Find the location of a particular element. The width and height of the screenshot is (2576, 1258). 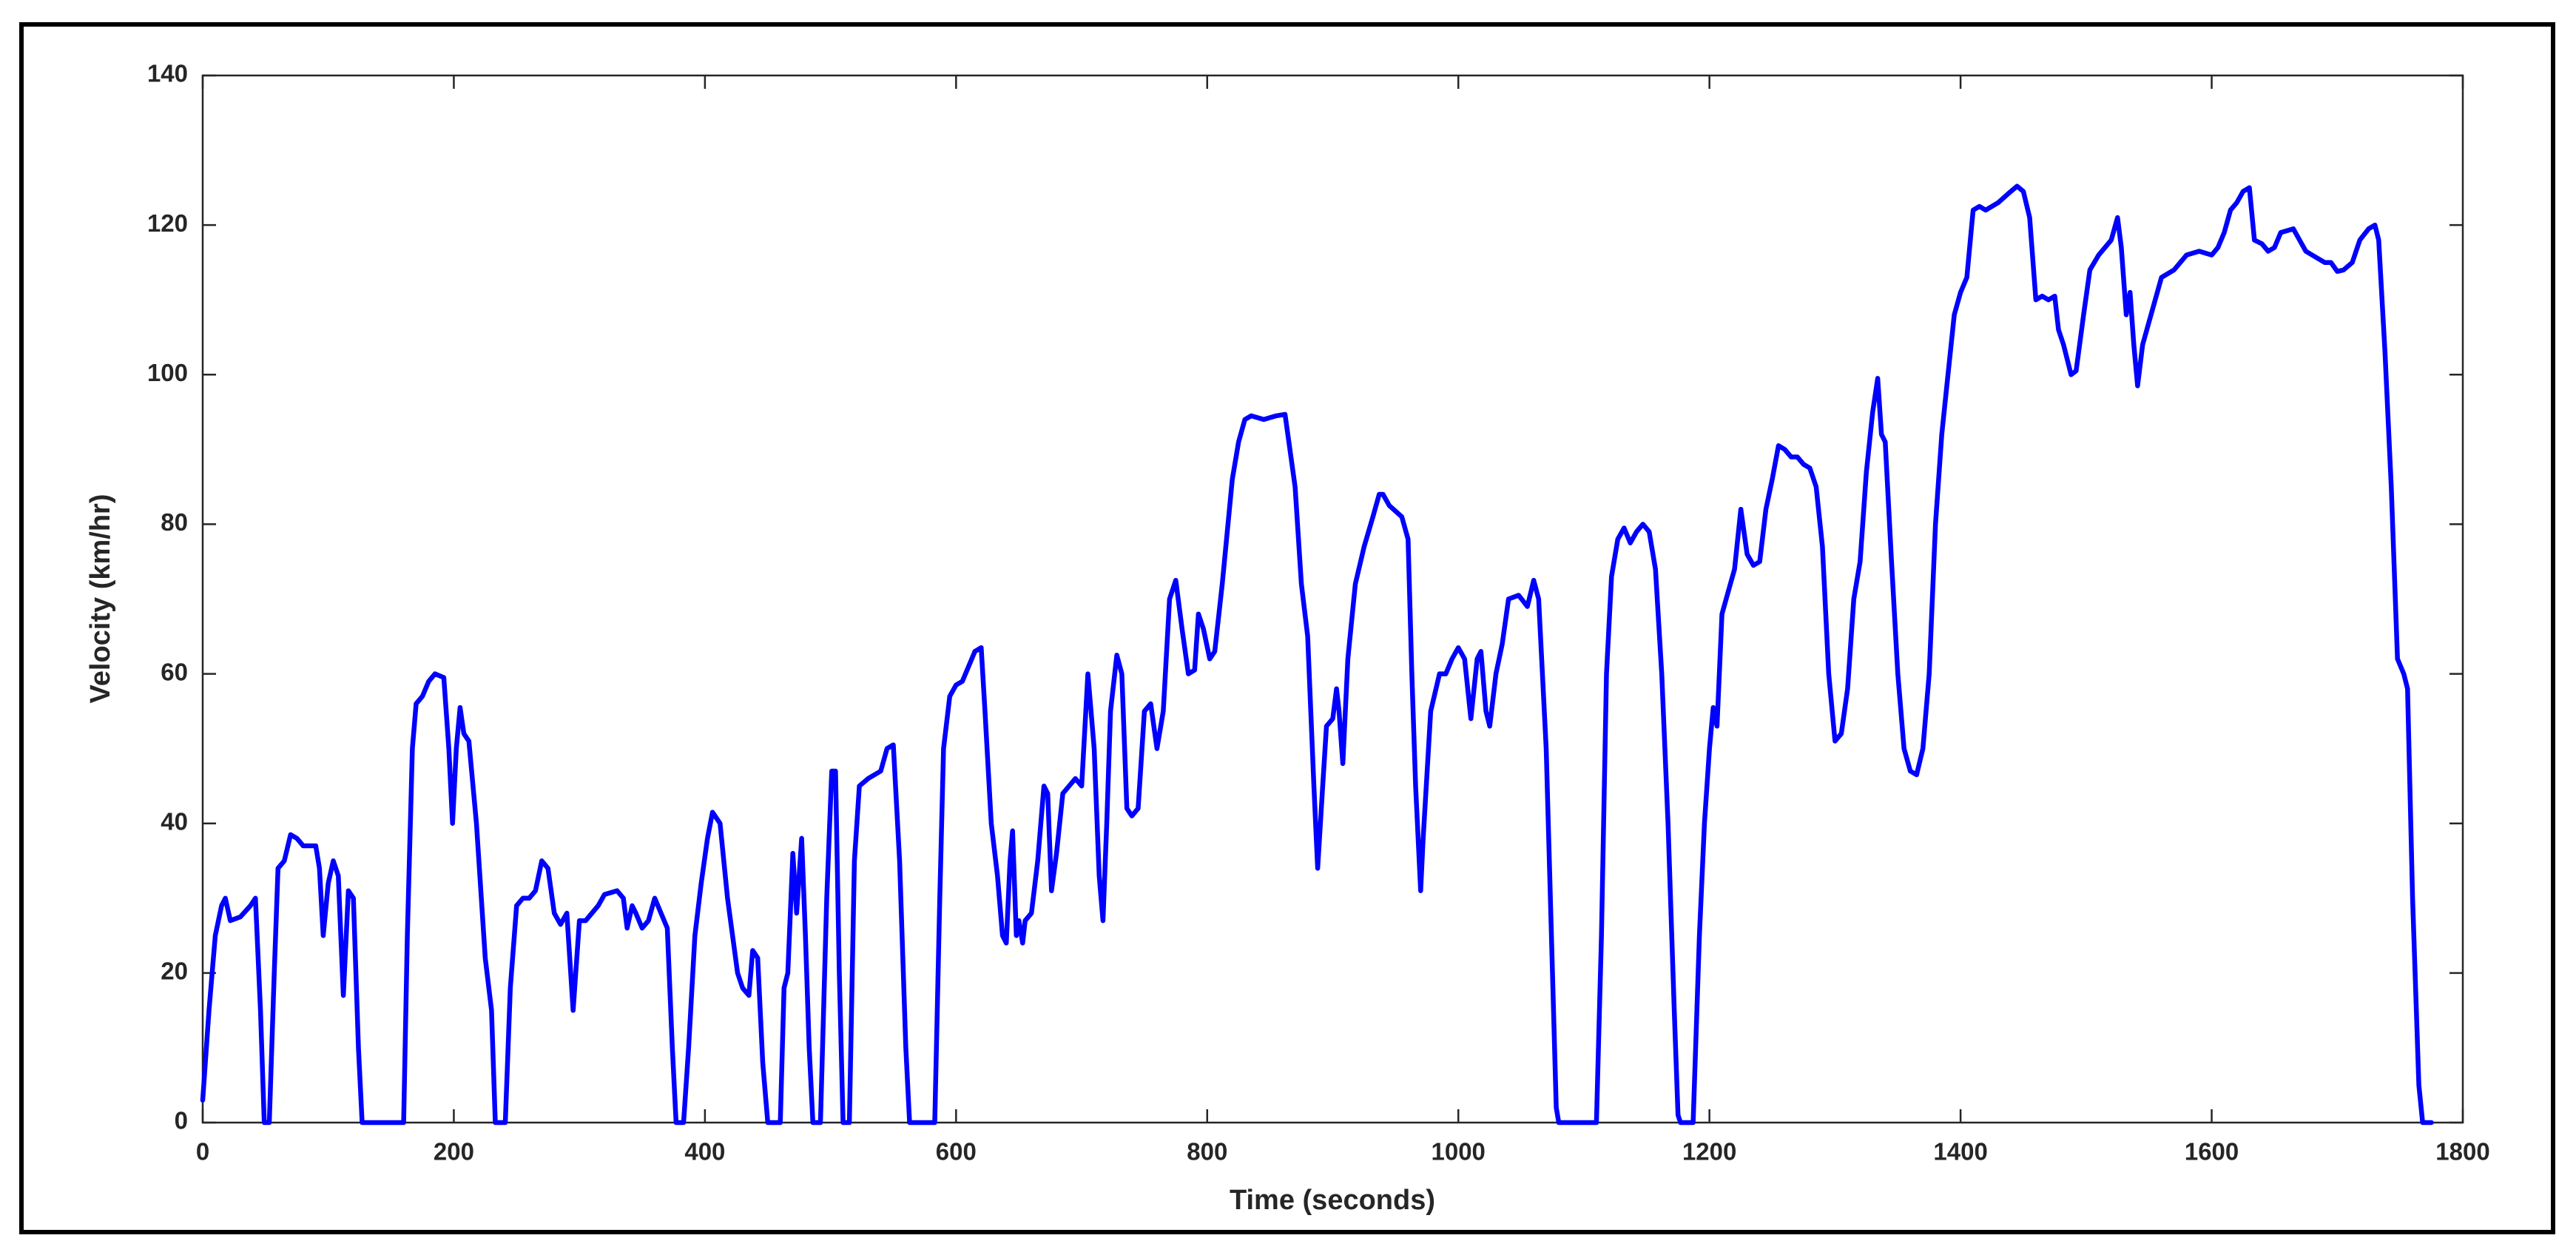

y-tick-label: 100 is located at coordinates (167, 372).